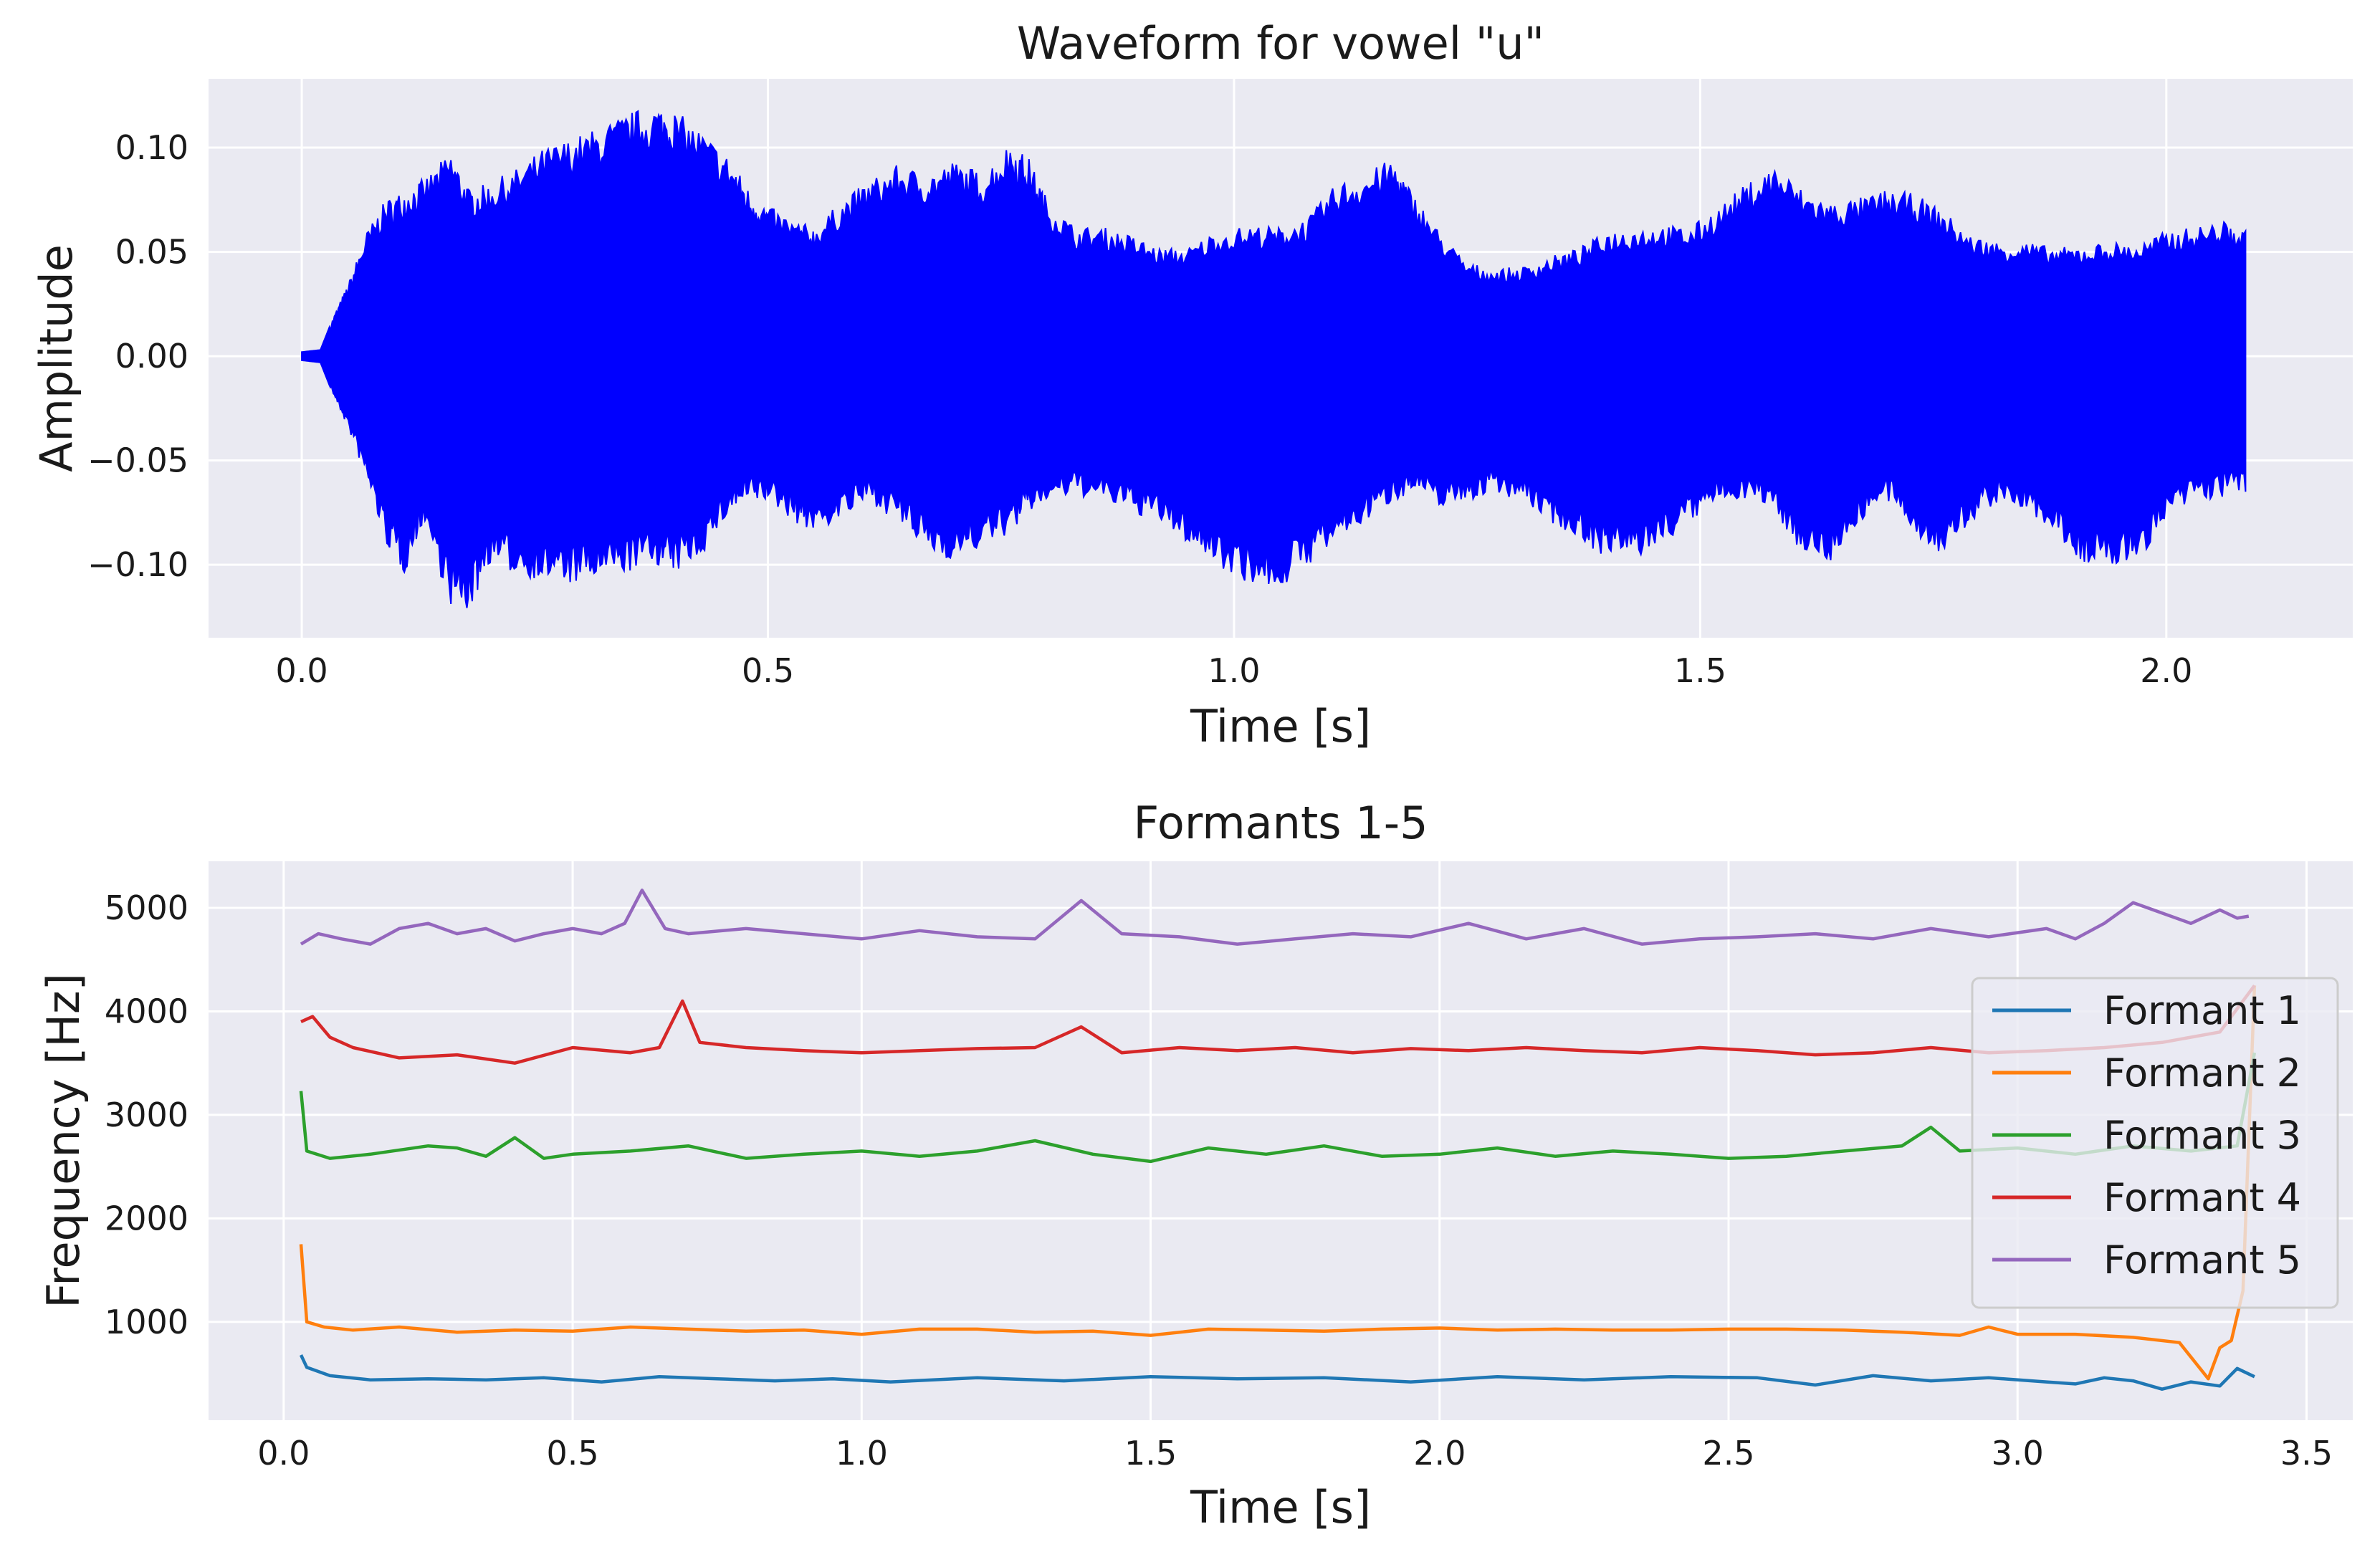  Describe the element at coordinates (151, 356) in the screenshot. I see `y-tick-label: 0.00` at that location.